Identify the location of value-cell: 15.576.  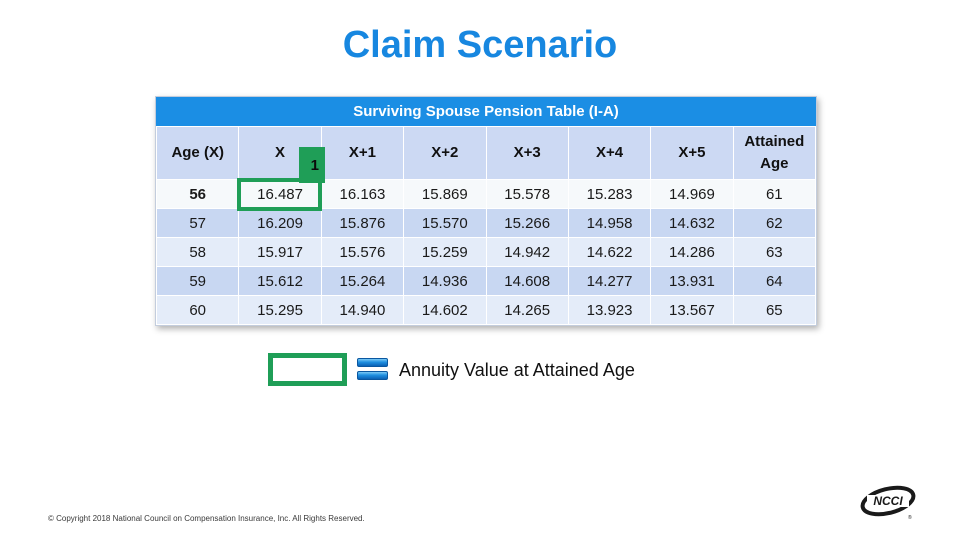
(362, 252).